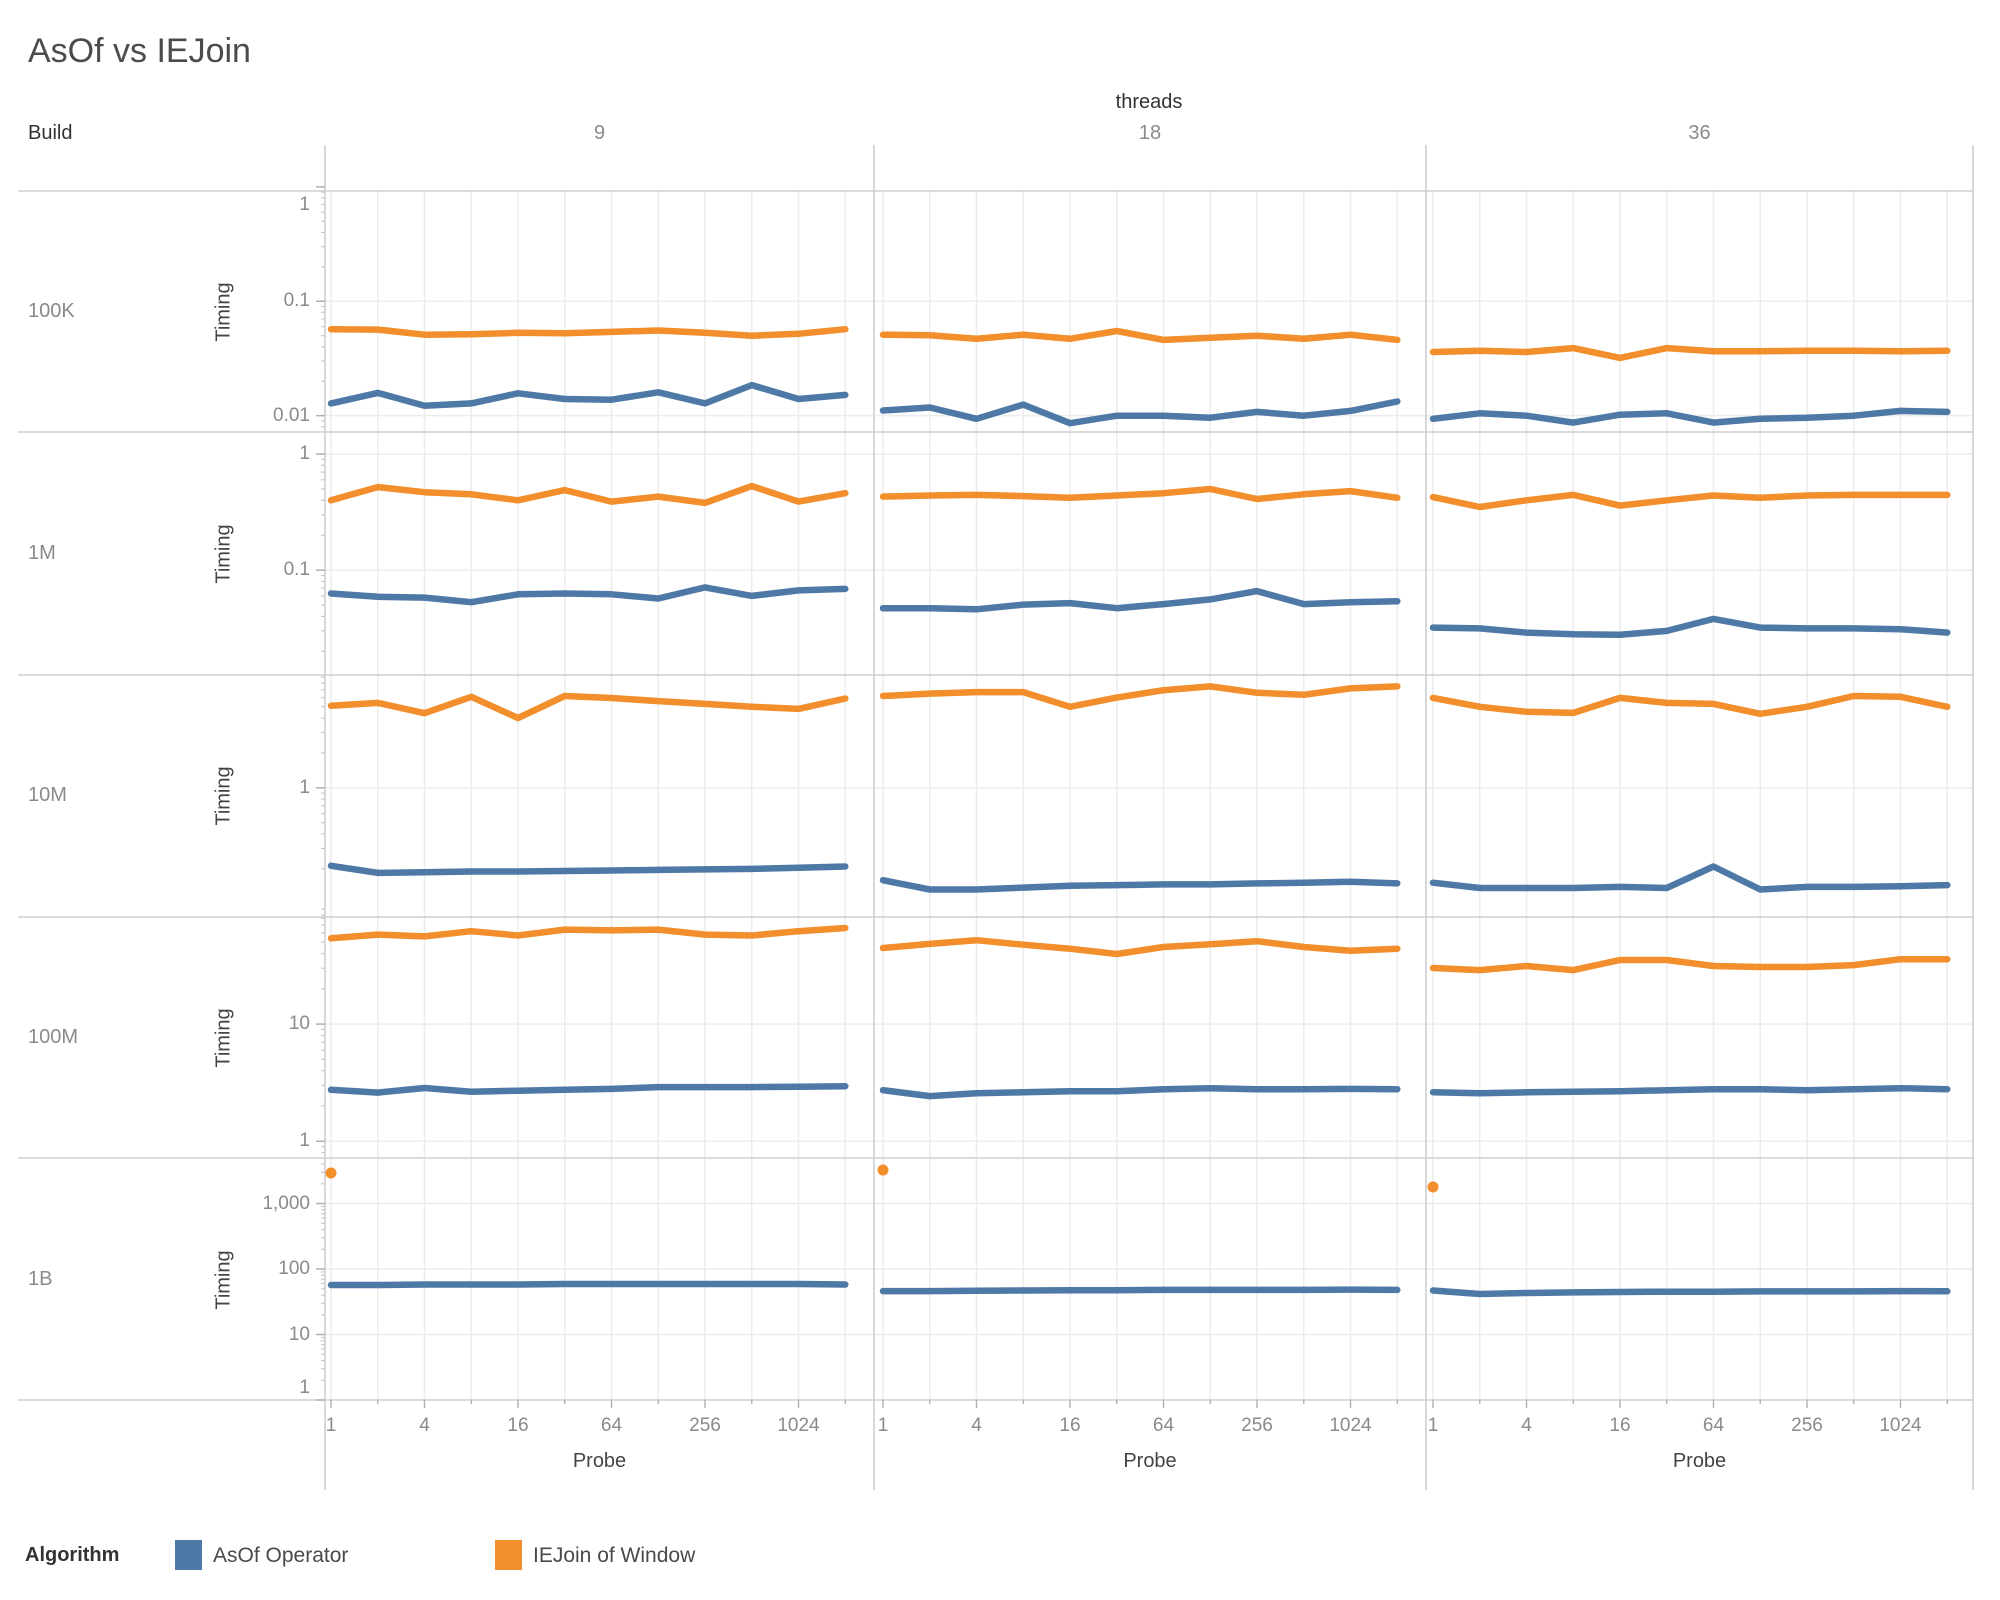 The image size is (2000, 1600). I want to click on column-header-36: 36, so click(1699, 133).